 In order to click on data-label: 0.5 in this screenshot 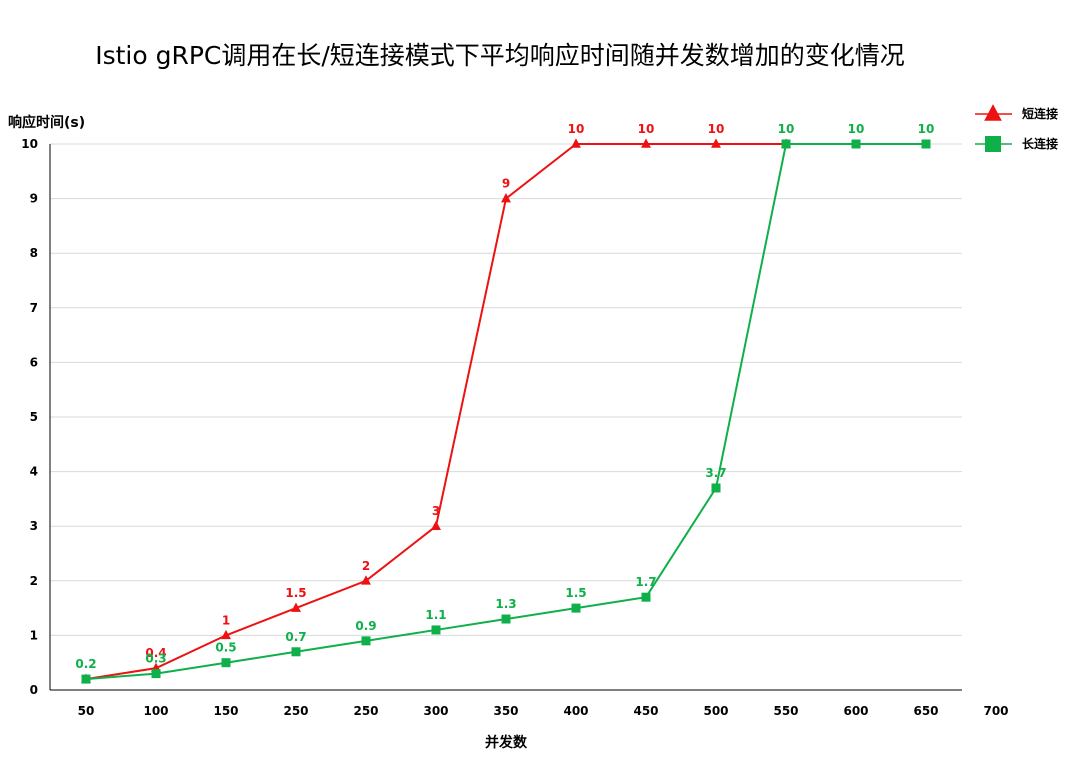, I will do `click(225, 648)`.